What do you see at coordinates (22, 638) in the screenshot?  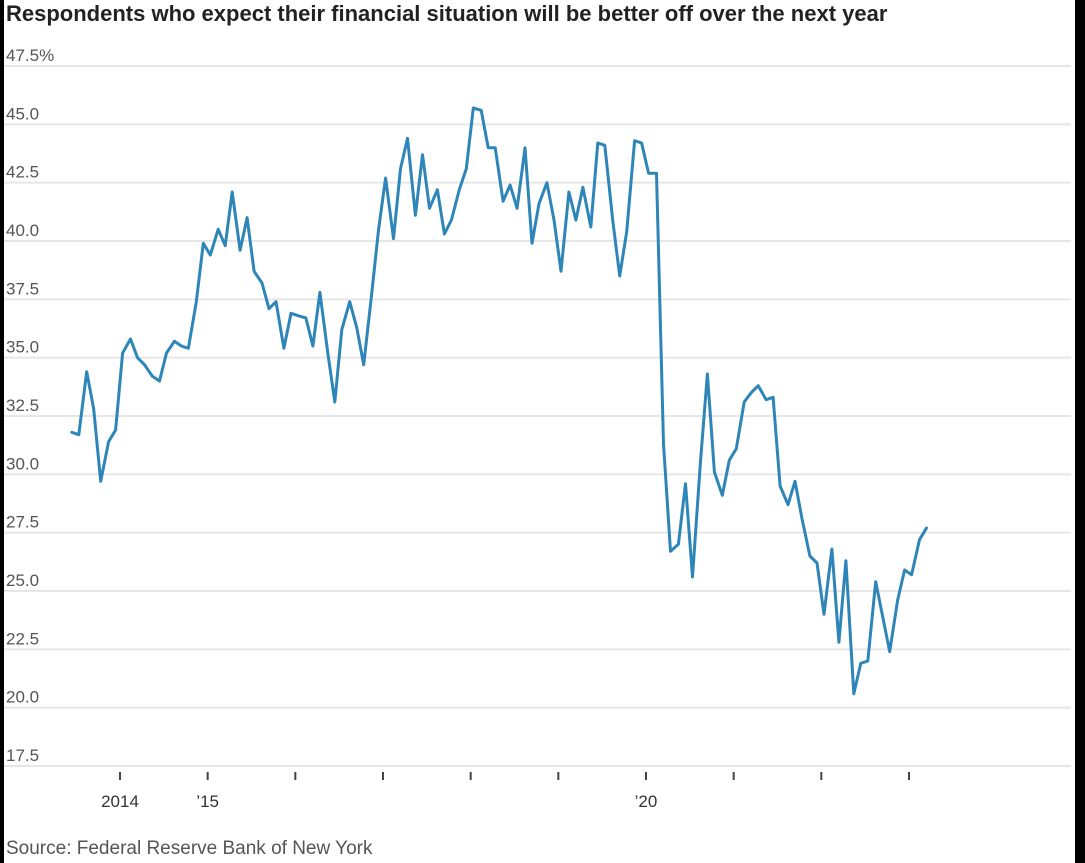 I see `y-tick-label: 22.5` at bounding box center [22, 638].